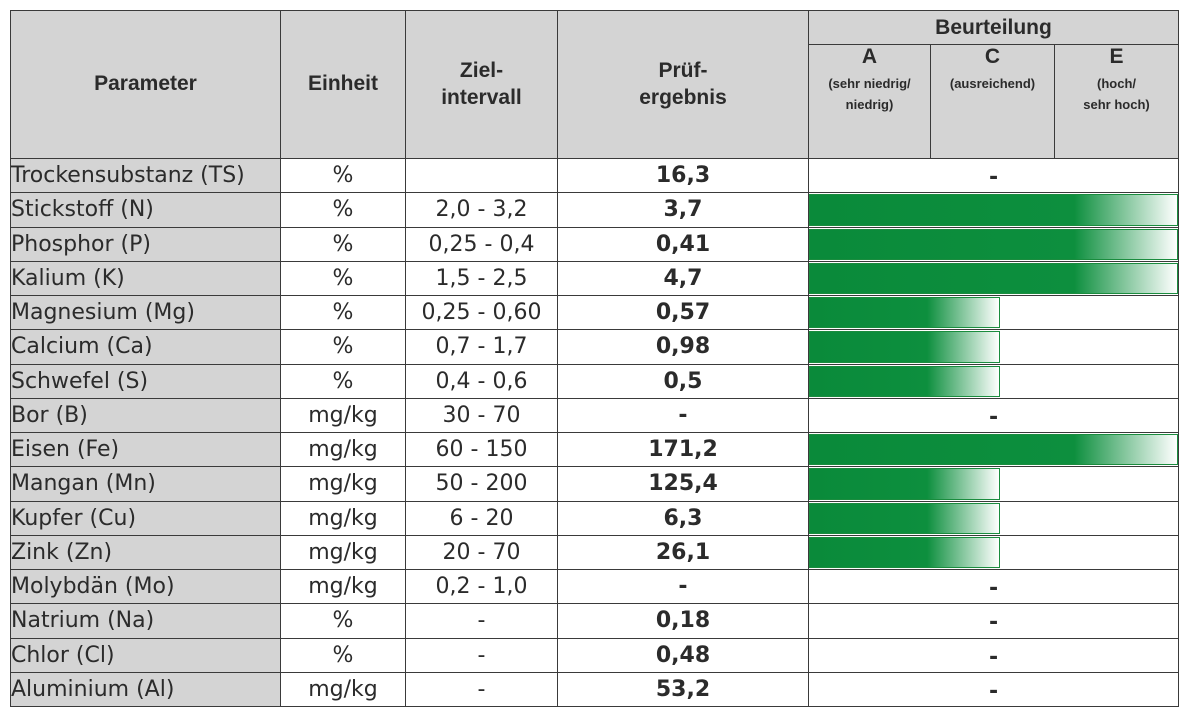 The image size is (1187, 721). I want to click on grade-a-header: A (sehr niedrig/ niedrig), so click(869, 101).